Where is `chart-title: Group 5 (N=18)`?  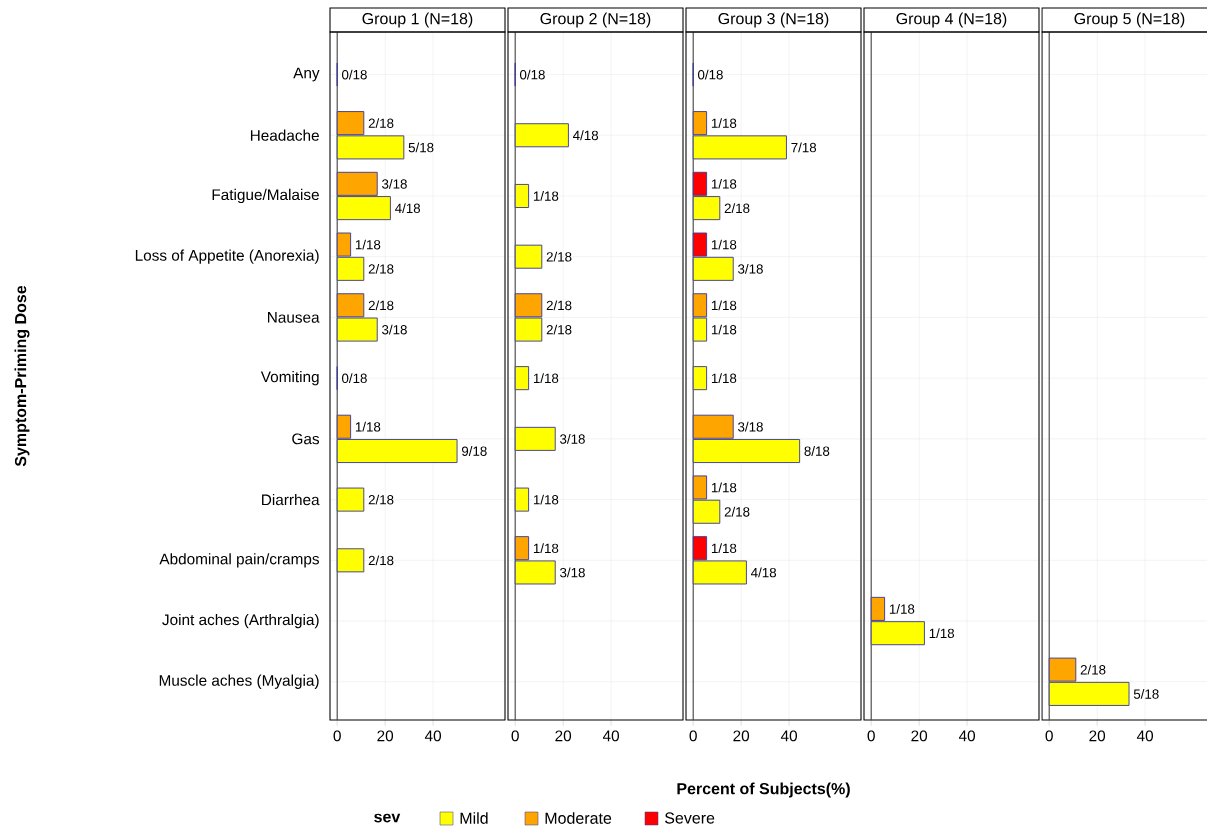 chart-title: Group 5 (N=18) is located at coordinates (1129, 20).